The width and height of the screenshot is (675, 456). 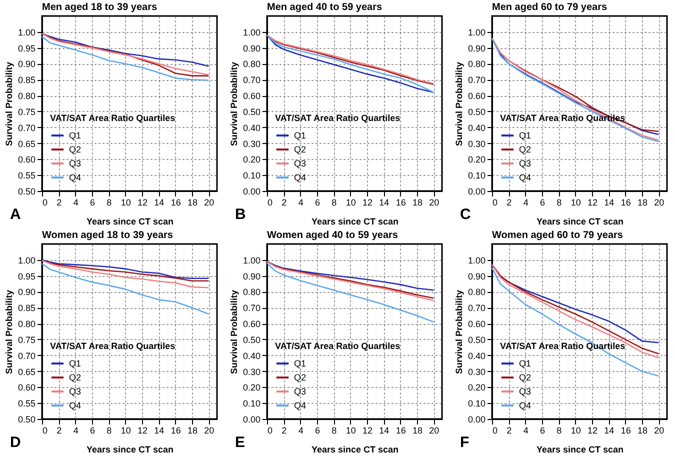 I want to click on text: D, so click(x=15, y=442).